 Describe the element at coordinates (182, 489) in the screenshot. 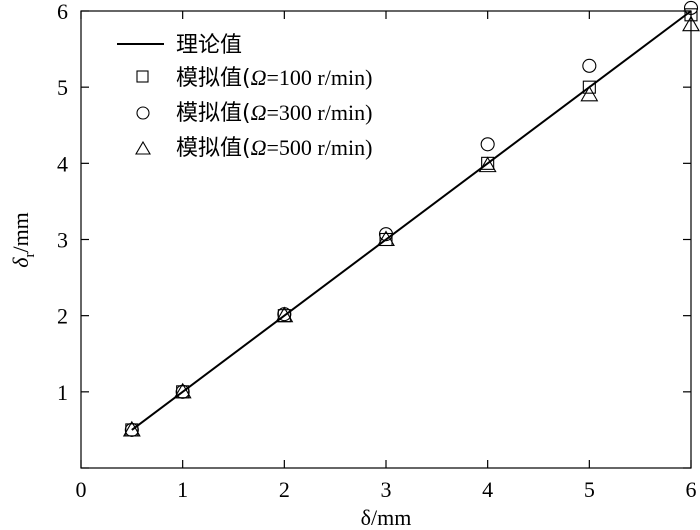

I see `x-tick-label: 1` at that location.